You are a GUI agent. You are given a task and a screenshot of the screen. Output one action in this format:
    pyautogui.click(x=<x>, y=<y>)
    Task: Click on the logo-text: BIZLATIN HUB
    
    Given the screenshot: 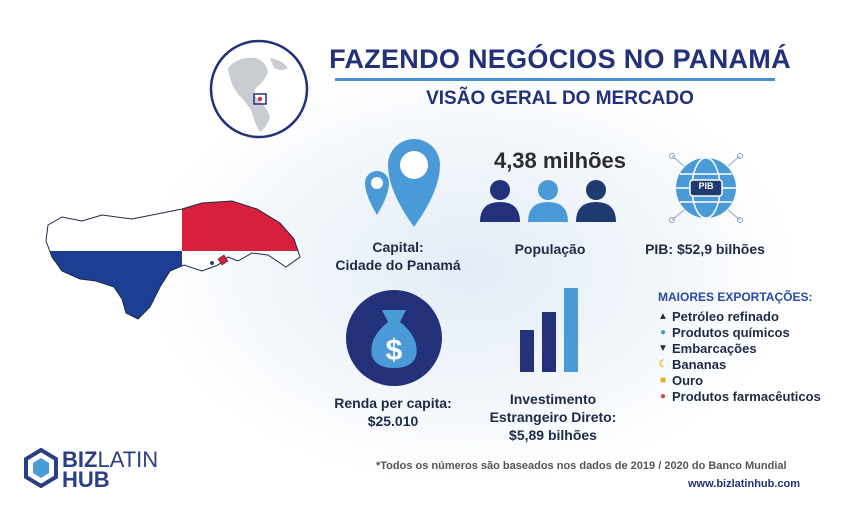 What is the action you would take?
    pyautogui.click(x=110, y=469)
    